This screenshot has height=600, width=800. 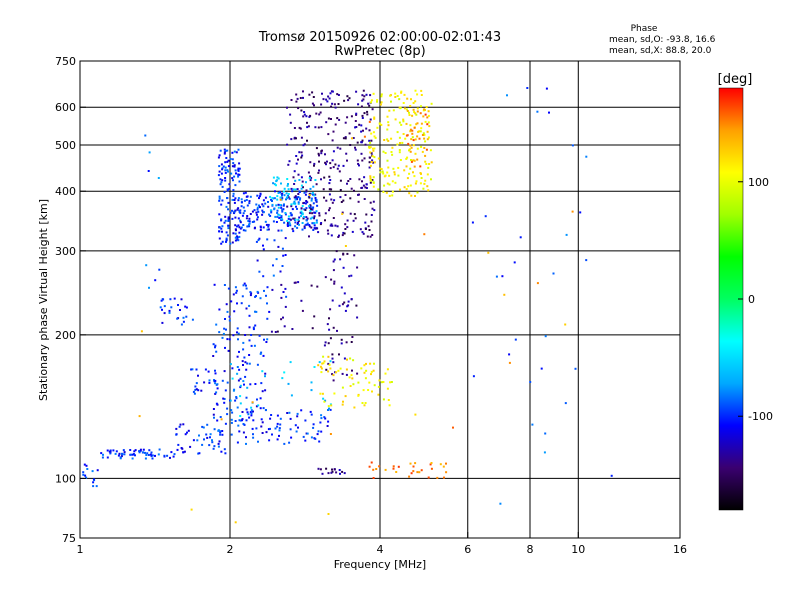 I want to click on x-tick-label: 2, so click(x=230, y=549).